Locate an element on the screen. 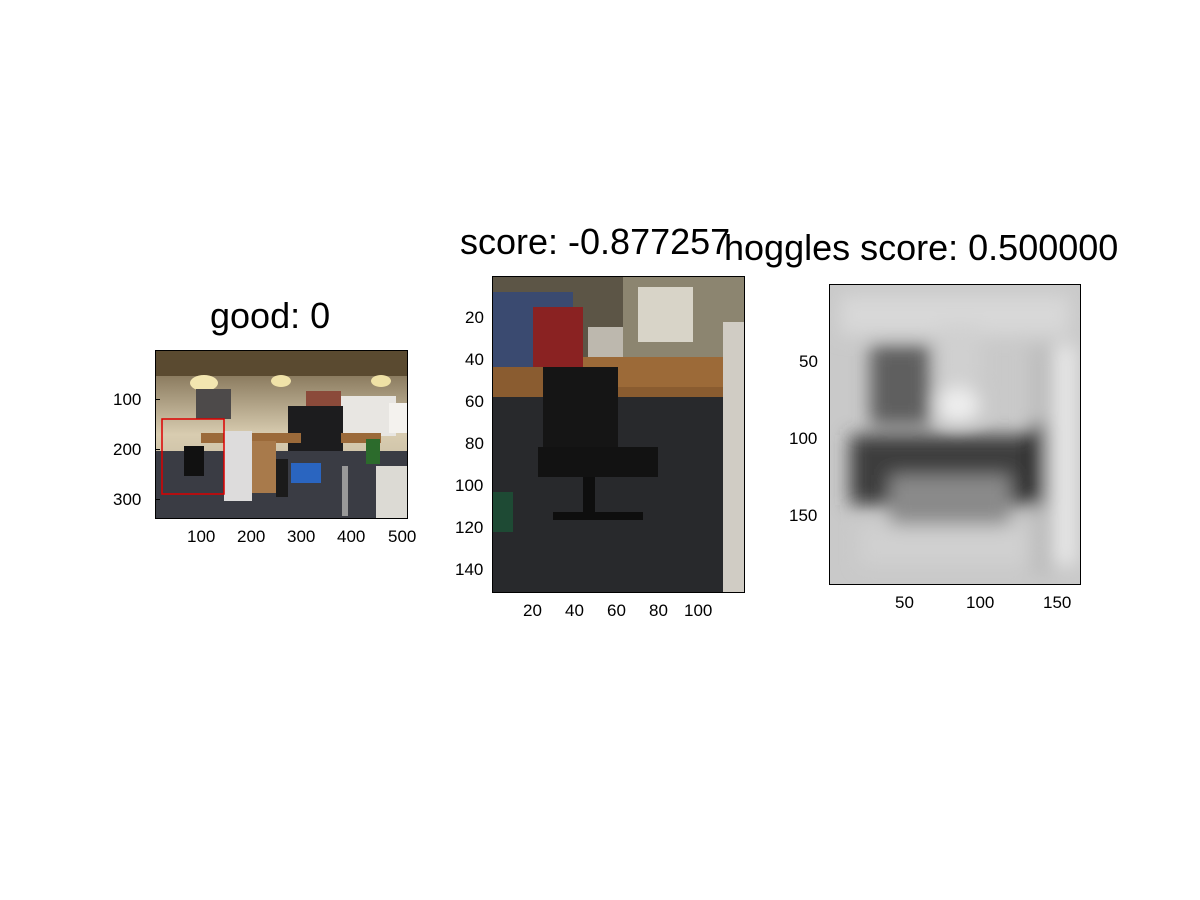  y-tick-label: 200 is located at coordinates (127, 449).